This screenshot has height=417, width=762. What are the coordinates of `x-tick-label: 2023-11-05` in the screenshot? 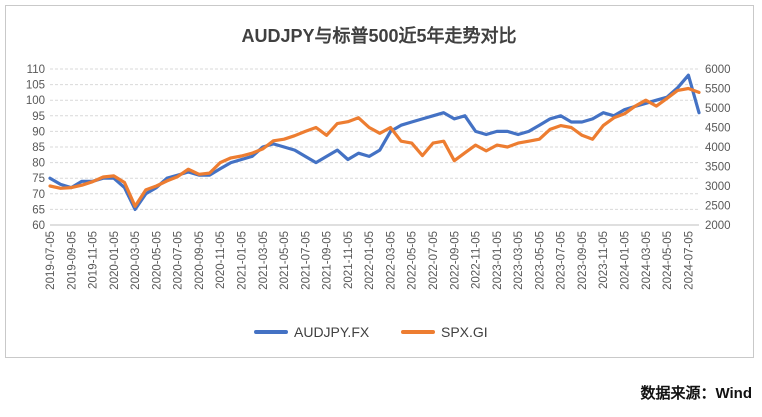 It's located at (604, 260).